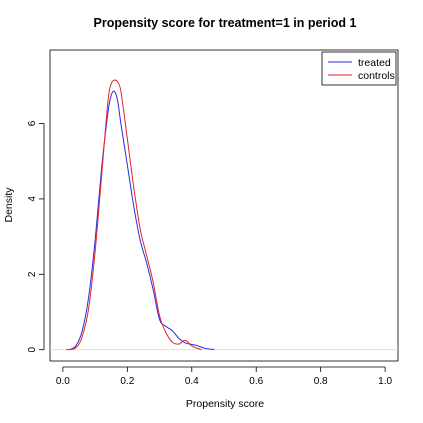  What do you see at coordinates (376, 76) in the screenshot?
I see `legend-label-controls: controls` at bounding box center [376, 76].